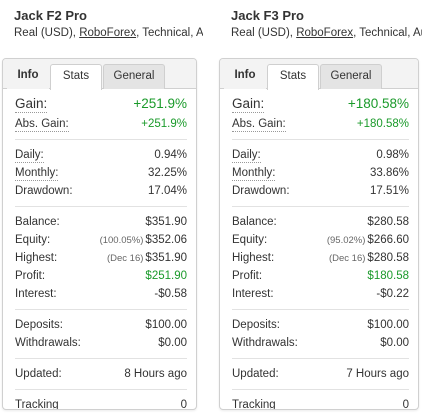 This screenshot has height=418, width=422. Describe the element at coordinates (347, 258) in the screenshot. I see `highest-date: (Dec 16)` at that location.